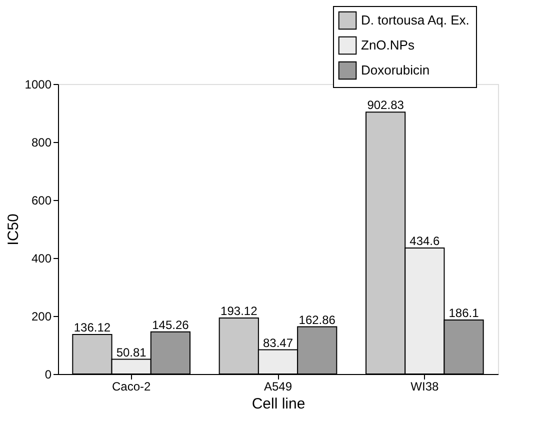 The height and width of the screenshot is (437, 548). What do you see at coordinates (278, 387) in the screenshot?
I see `x-tick-label: A549` at bounding box center [278, 387].